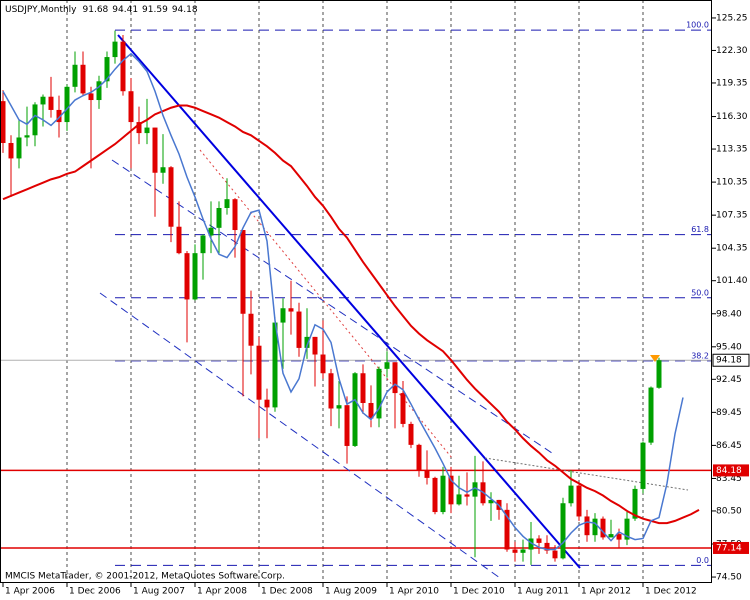 The width and height of the screenshot is (750, 600). What do you see at coordinates (125, 10) in the screenshot?
I see `ohlc-high: 94.41` at bounding box center [125, 10].